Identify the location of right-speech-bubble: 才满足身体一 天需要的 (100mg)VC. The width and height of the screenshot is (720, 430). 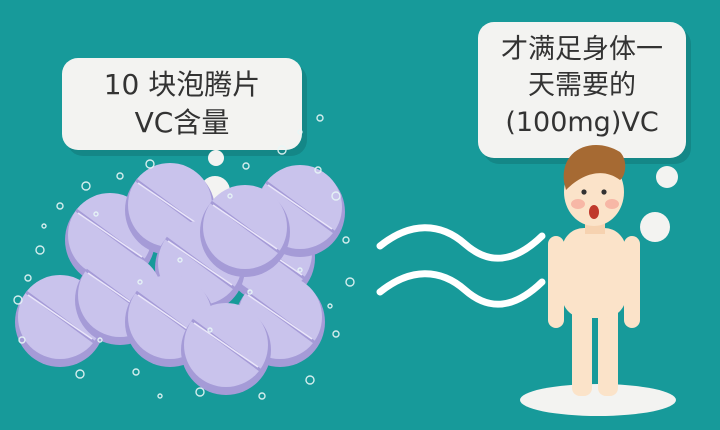
(582, 90).